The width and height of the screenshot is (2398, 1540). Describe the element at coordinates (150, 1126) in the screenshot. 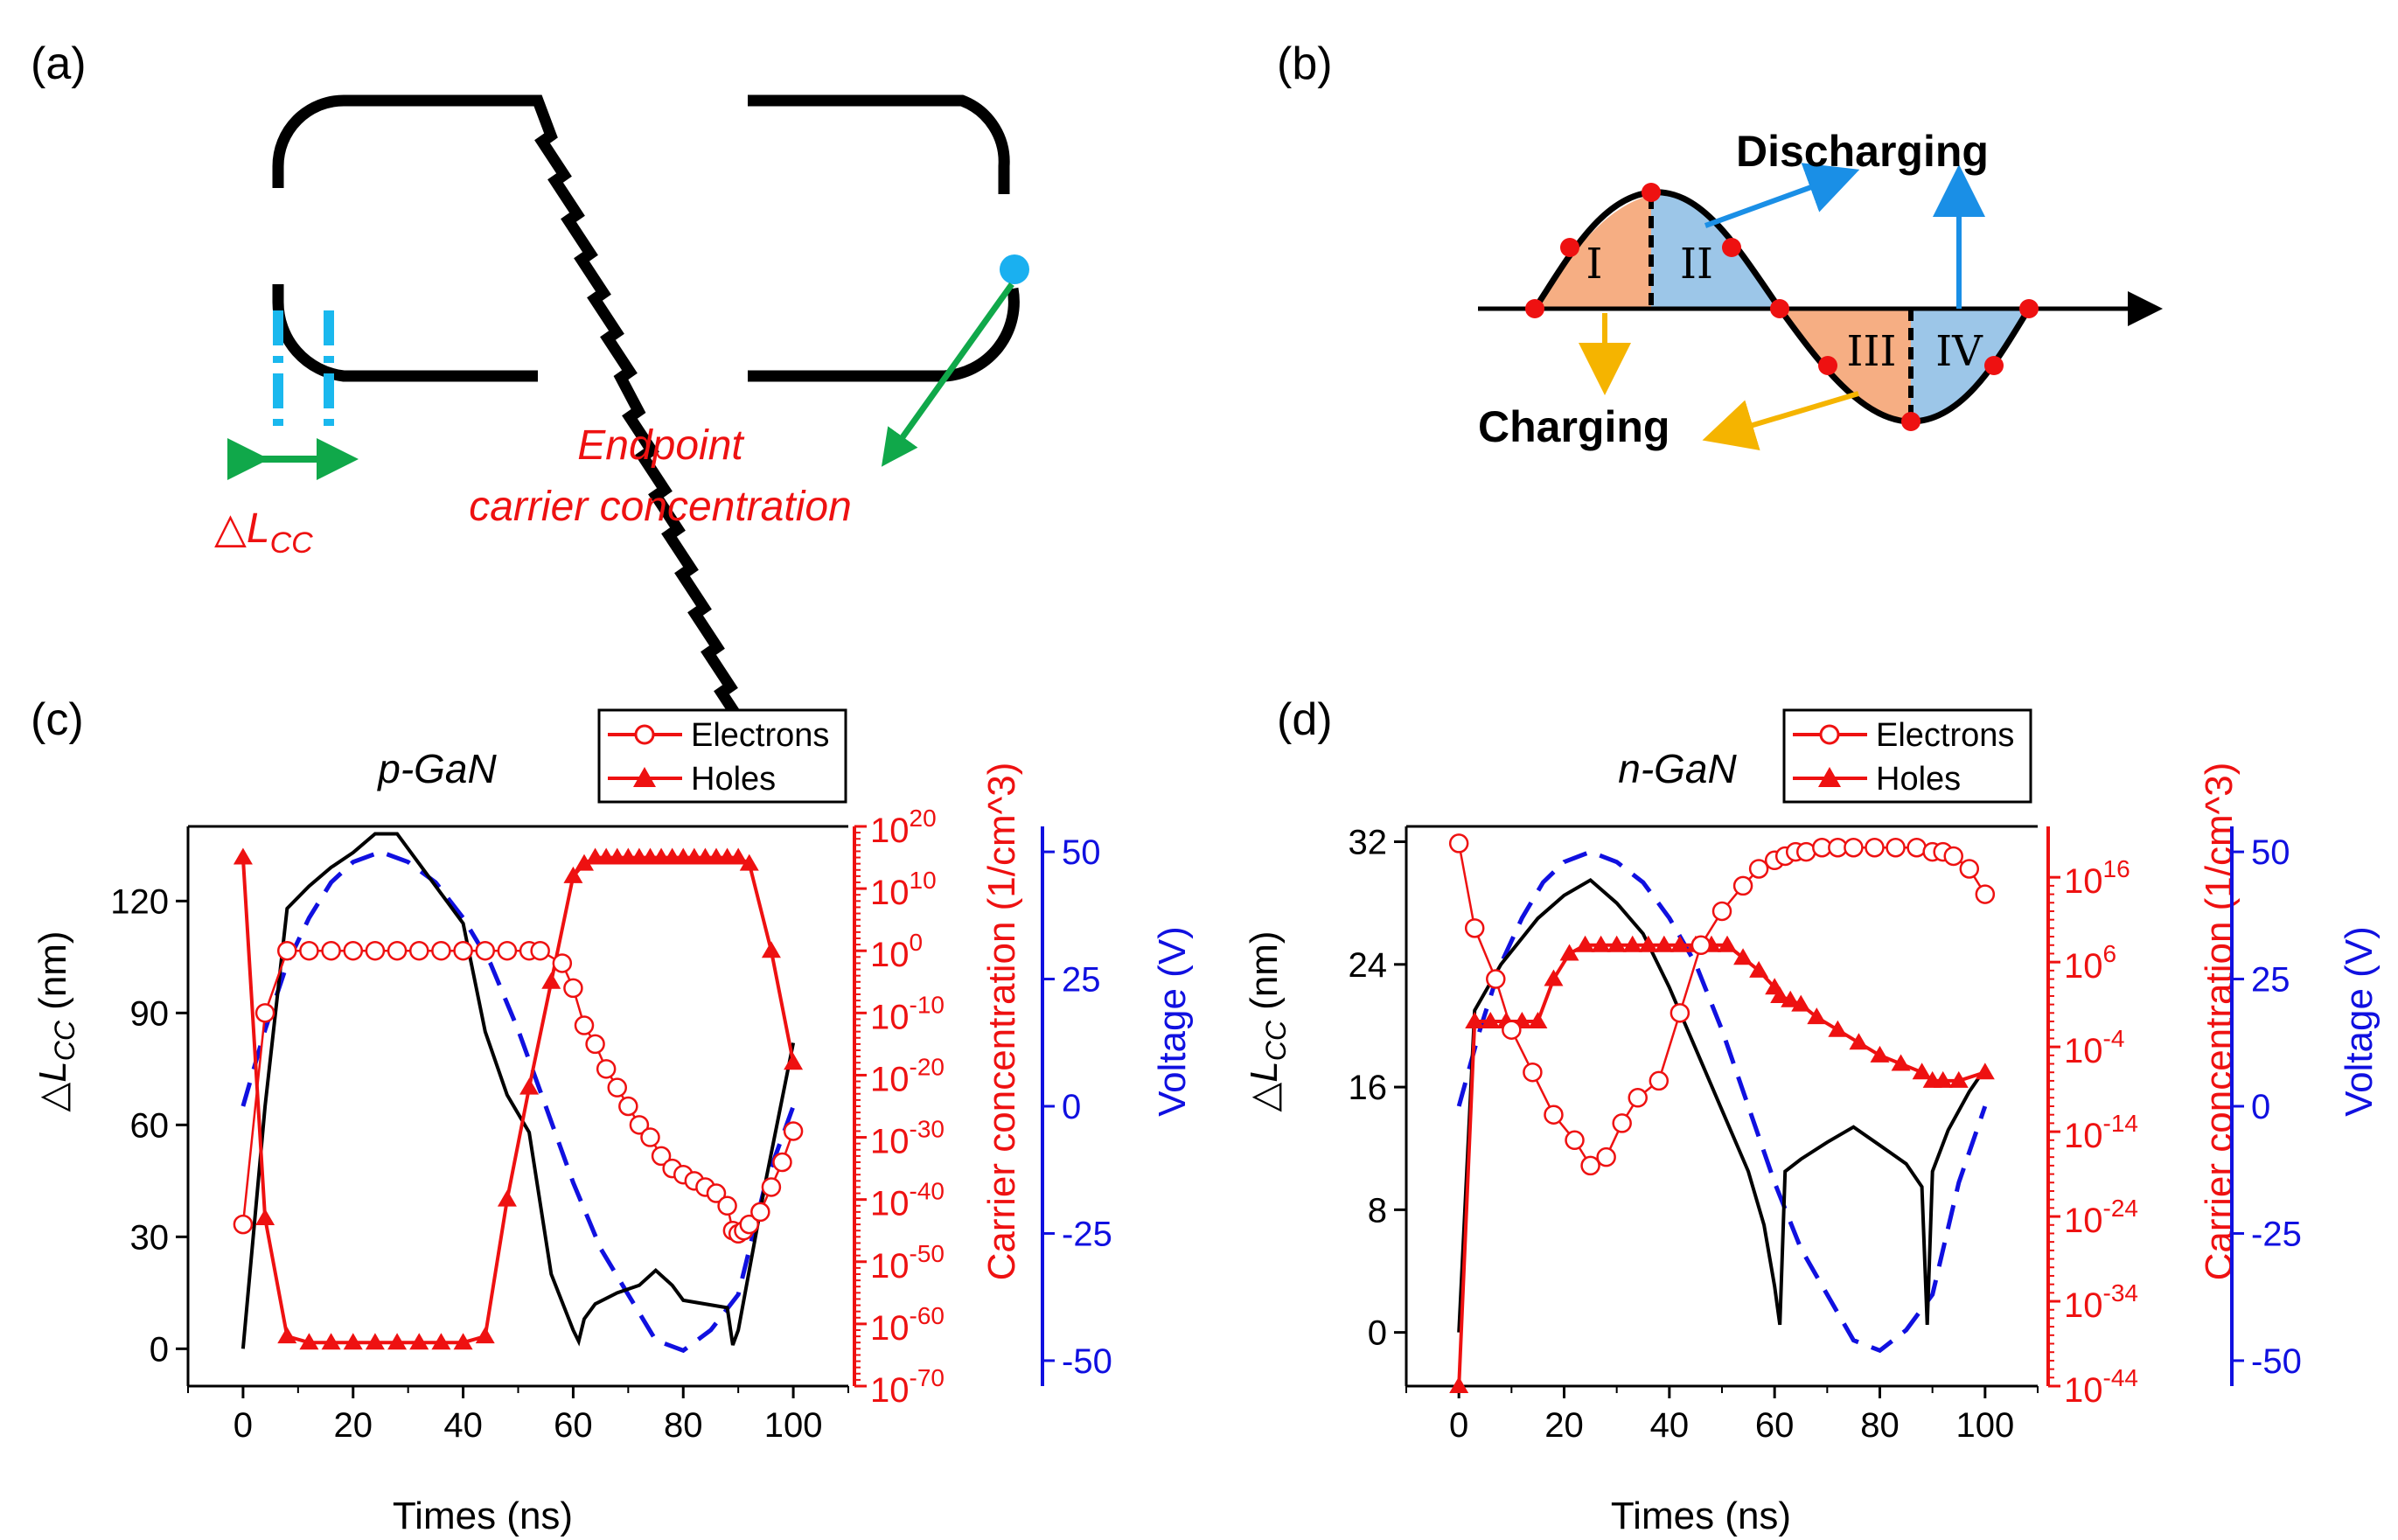

I see `y-tick-label: 60` at that location.